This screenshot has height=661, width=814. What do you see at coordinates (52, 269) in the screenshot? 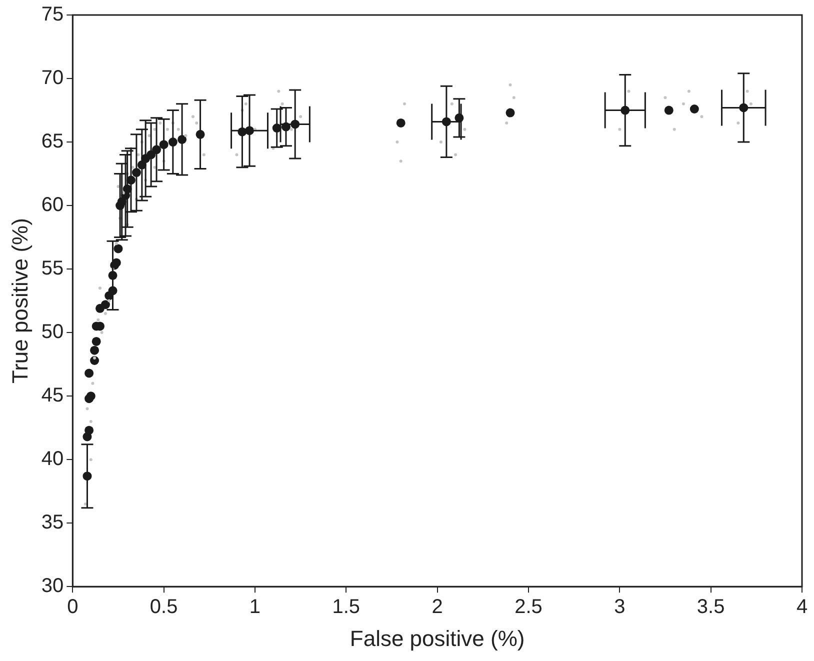
I see `y-tick-label: 55` at bounding box center [52, 269].